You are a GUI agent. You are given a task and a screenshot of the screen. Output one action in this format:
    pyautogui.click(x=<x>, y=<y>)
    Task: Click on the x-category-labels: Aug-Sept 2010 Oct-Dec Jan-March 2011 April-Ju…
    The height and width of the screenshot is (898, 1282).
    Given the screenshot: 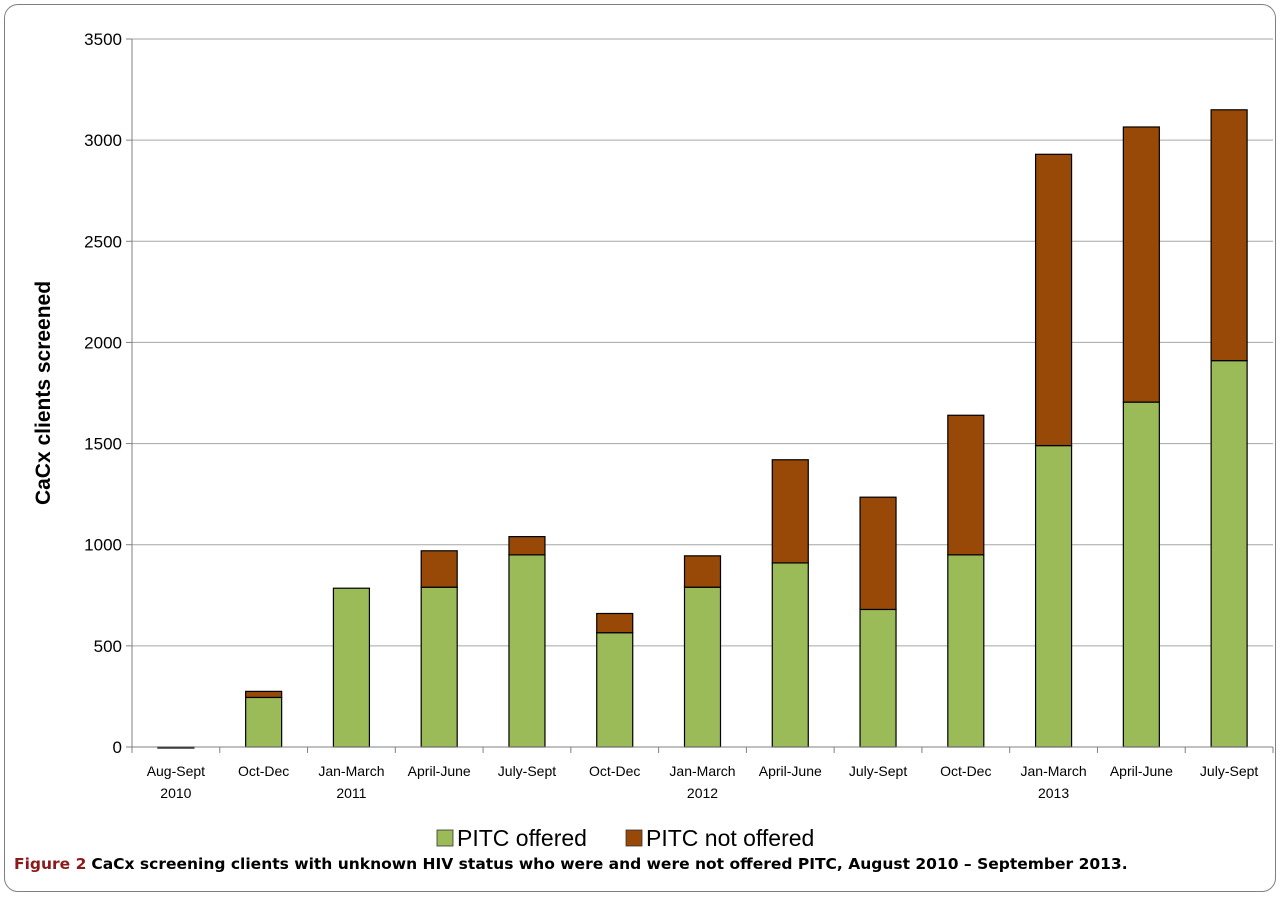 What is the action you would take?
    pyautogui.click(x=703, y=782)
    